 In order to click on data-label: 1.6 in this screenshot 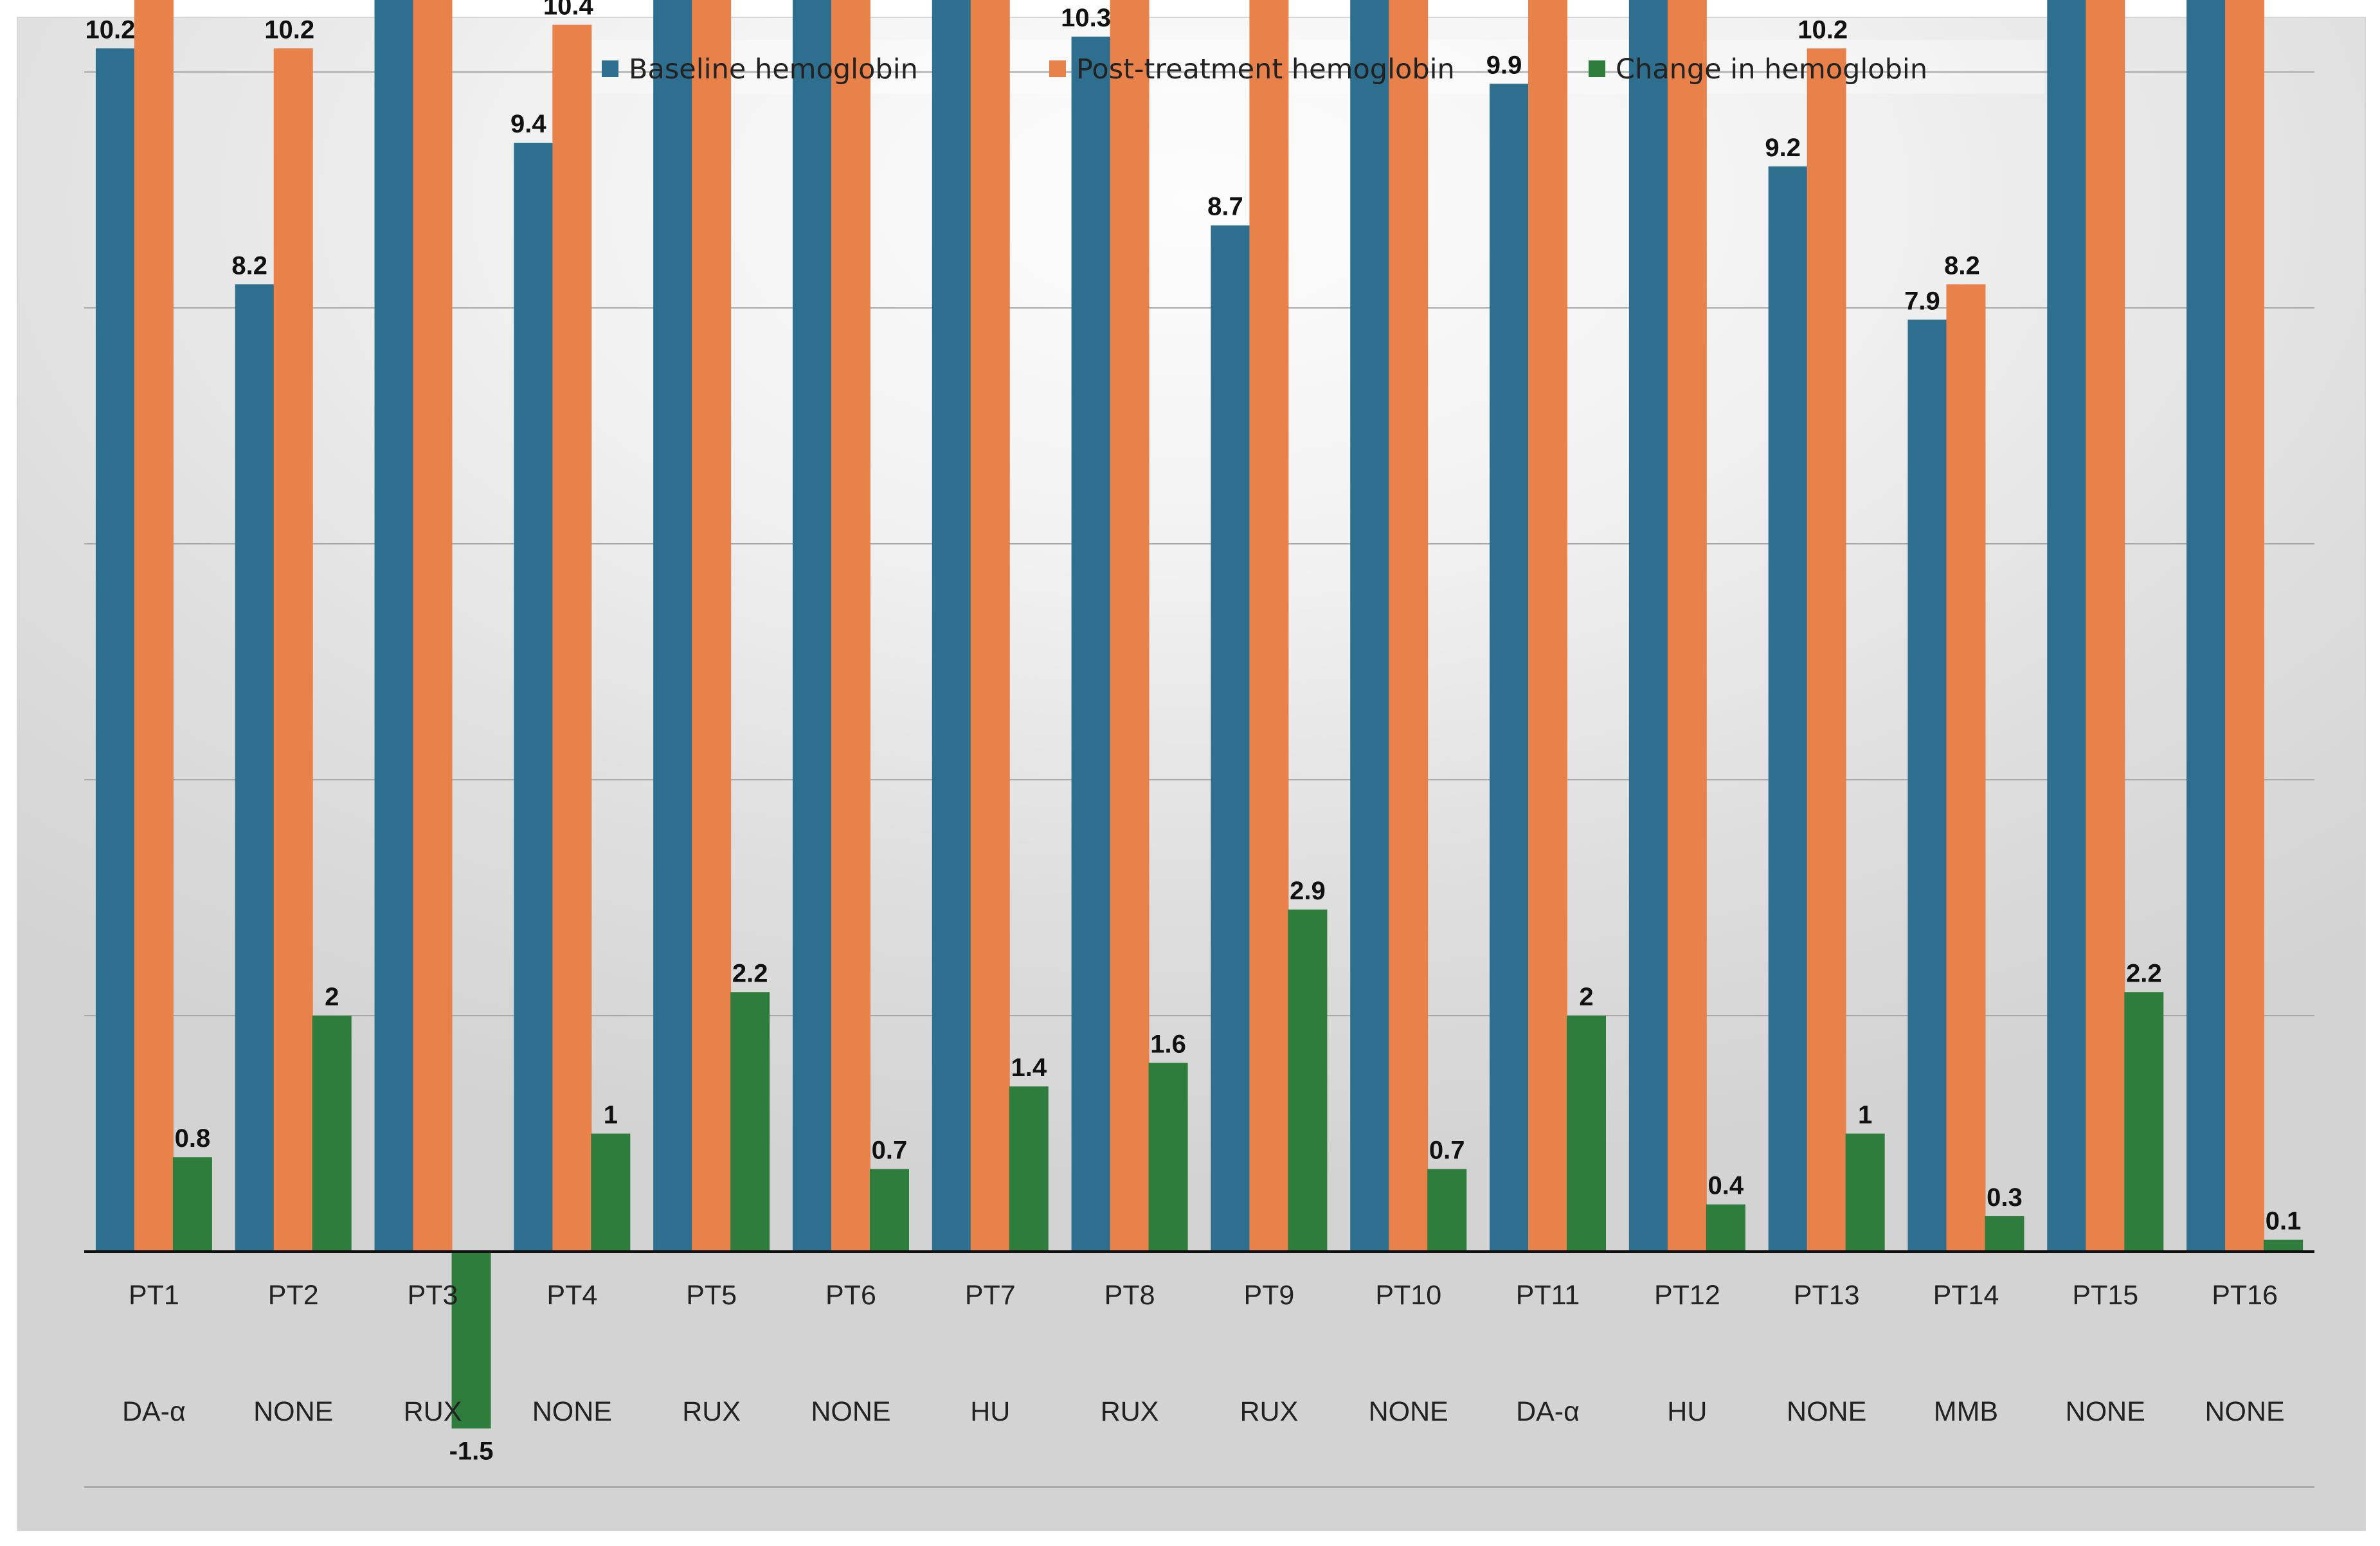, I will do `click(1168, 1044)`.